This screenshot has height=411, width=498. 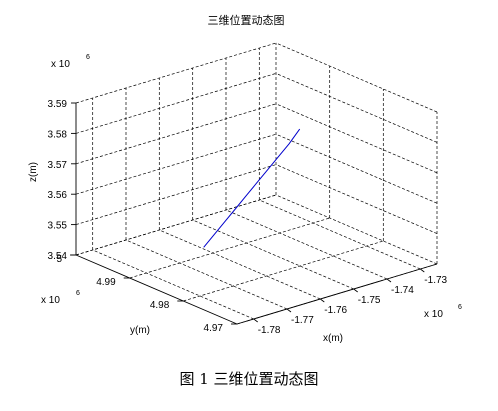 What do you see at coordinates (369, 300) in the screenshot?
I see `x-tick-label: -1.75` at bounding box center [369, 300].